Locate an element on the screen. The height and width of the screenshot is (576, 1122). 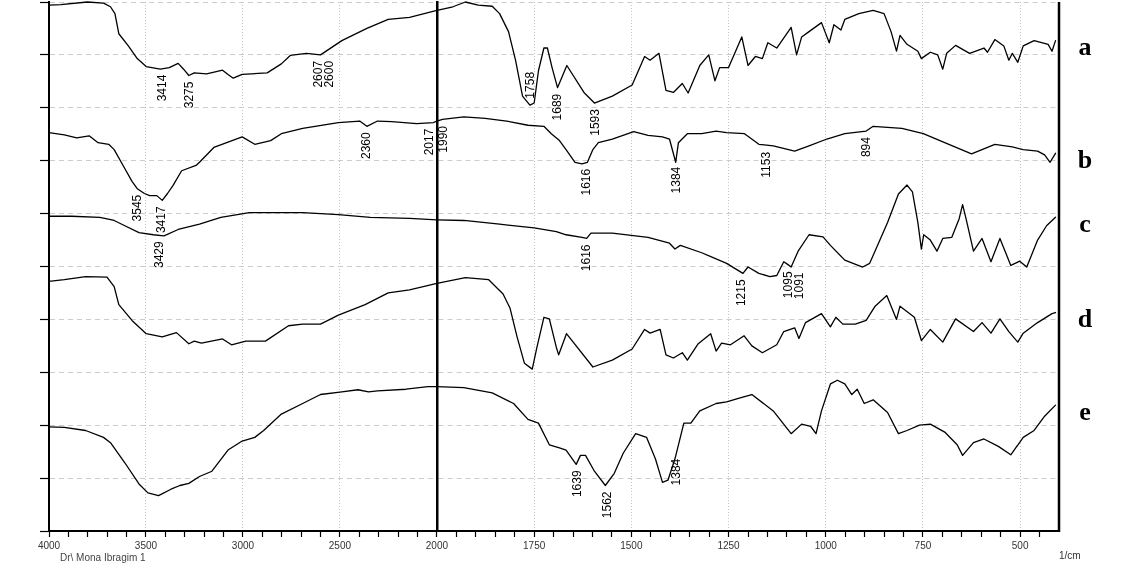
annotation: 1758 is located at coordinates (530, 85).